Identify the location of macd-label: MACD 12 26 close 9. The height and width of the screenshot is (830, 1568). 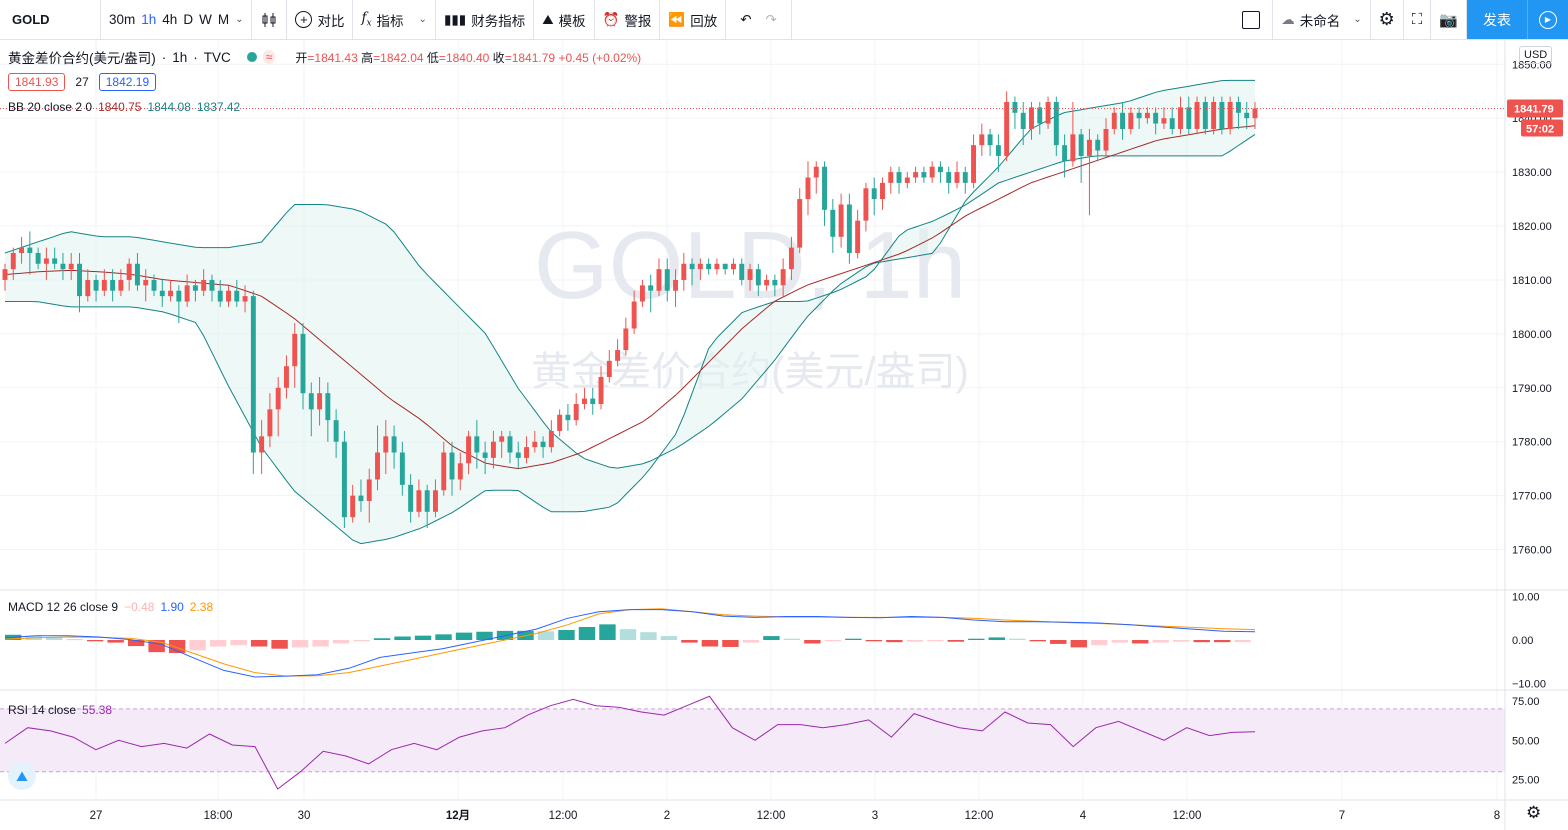
(63, 607).